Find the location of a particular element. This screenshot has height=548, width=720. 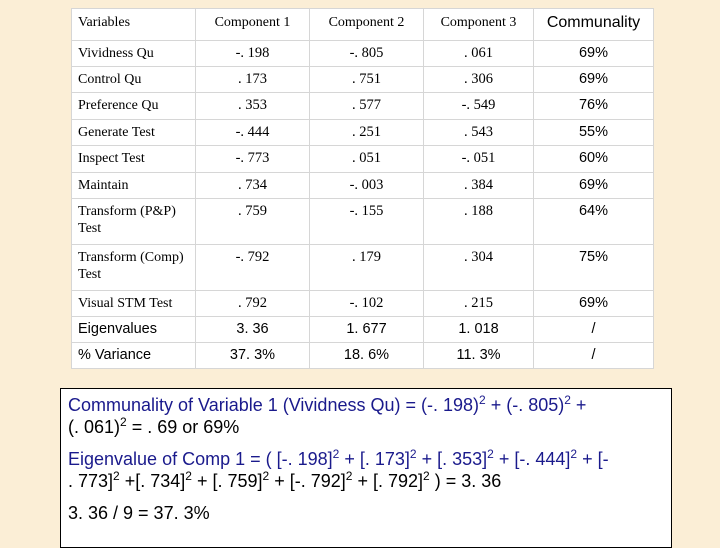

header-component-2: Component 2 is located at coordinates (366, 24).